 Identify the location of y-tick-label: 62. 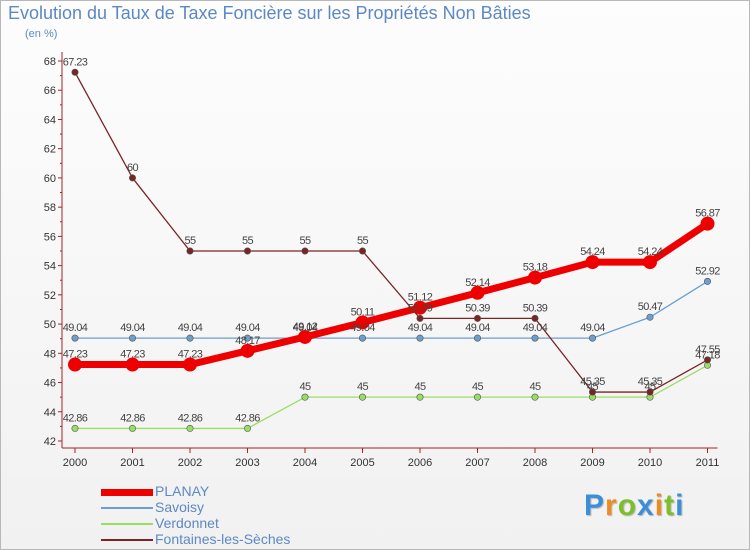
(50, 150).